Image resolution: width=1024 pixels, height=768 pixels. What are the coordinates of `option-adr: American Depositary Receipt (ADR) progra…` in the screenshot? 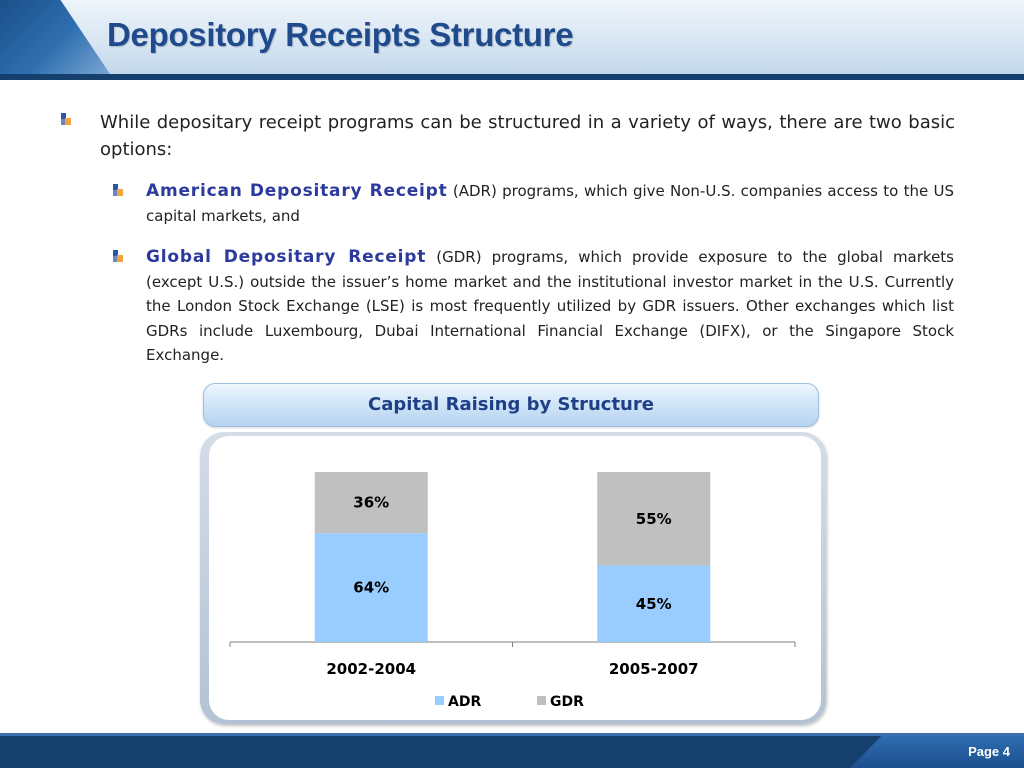 It's located at (550, 204).